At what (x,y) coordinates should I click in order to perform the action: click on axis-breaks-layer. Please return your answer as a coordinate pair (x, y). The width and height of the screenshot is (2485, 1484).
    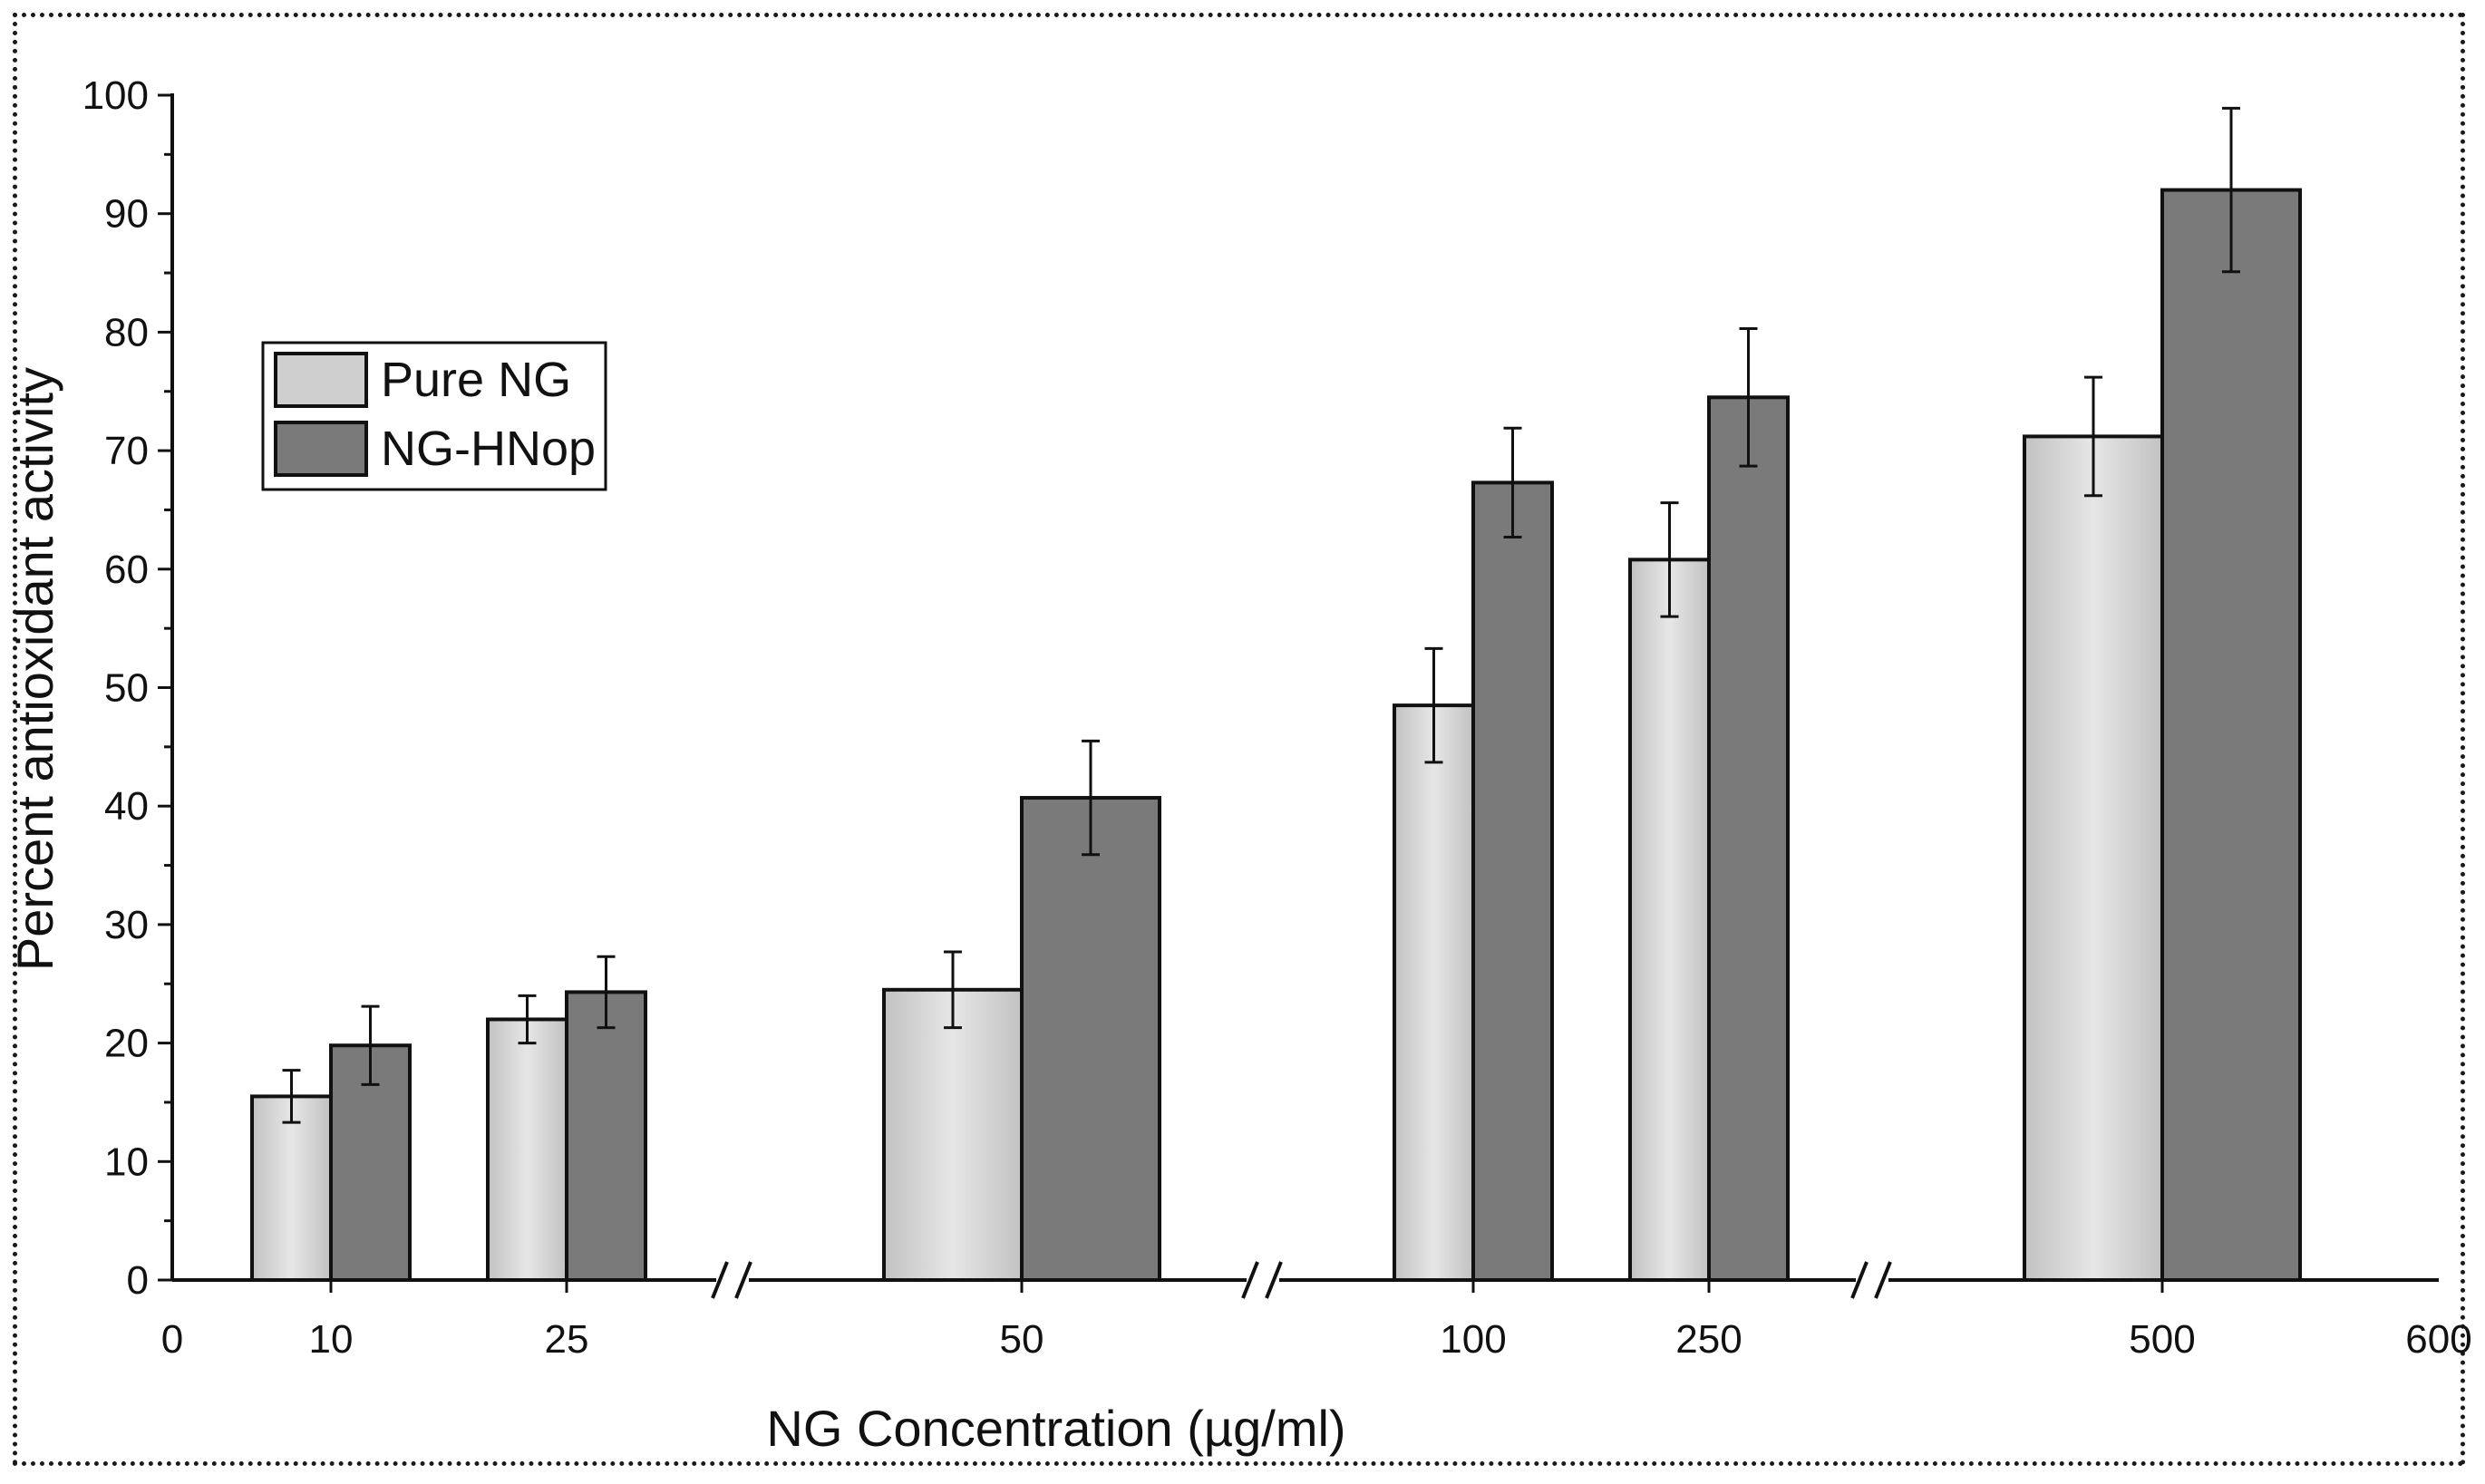
    Looking at the image, I should click on (1302, 1280).